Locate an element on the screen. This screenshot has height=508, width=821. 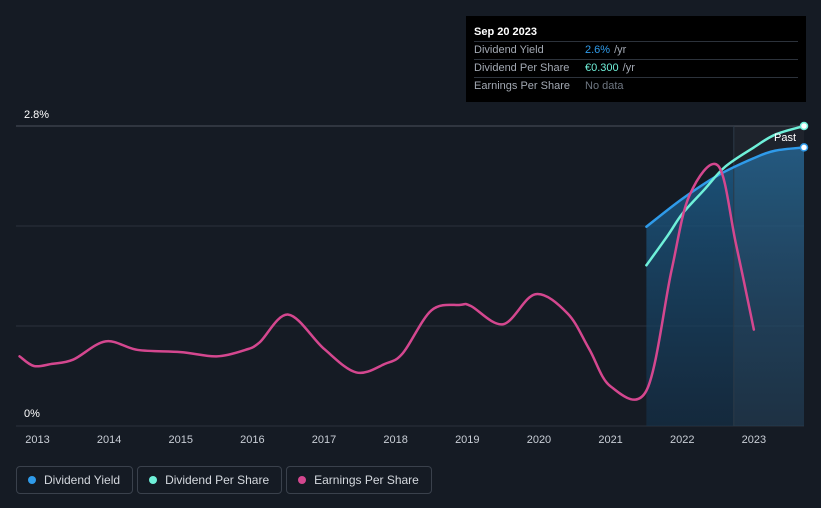
x-tick-label: 2018 is located at coordinates (395, 440).